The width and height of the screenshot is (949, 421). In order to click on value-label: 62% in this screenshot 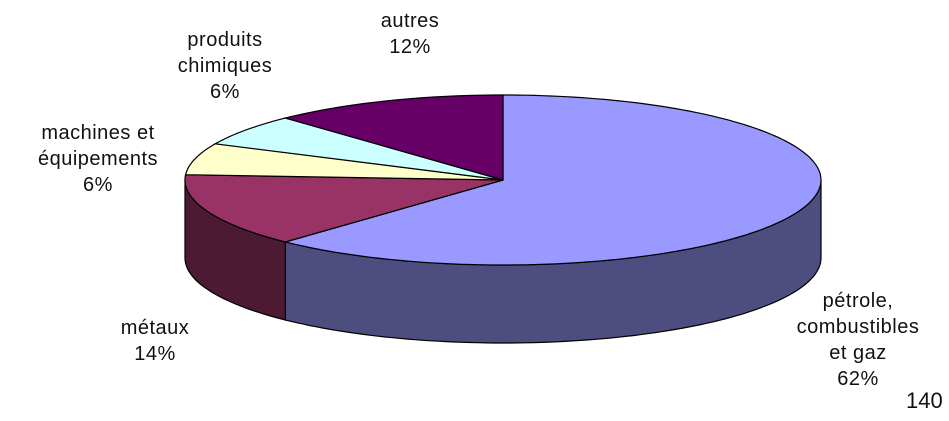, I will do `click(858, 379)`.